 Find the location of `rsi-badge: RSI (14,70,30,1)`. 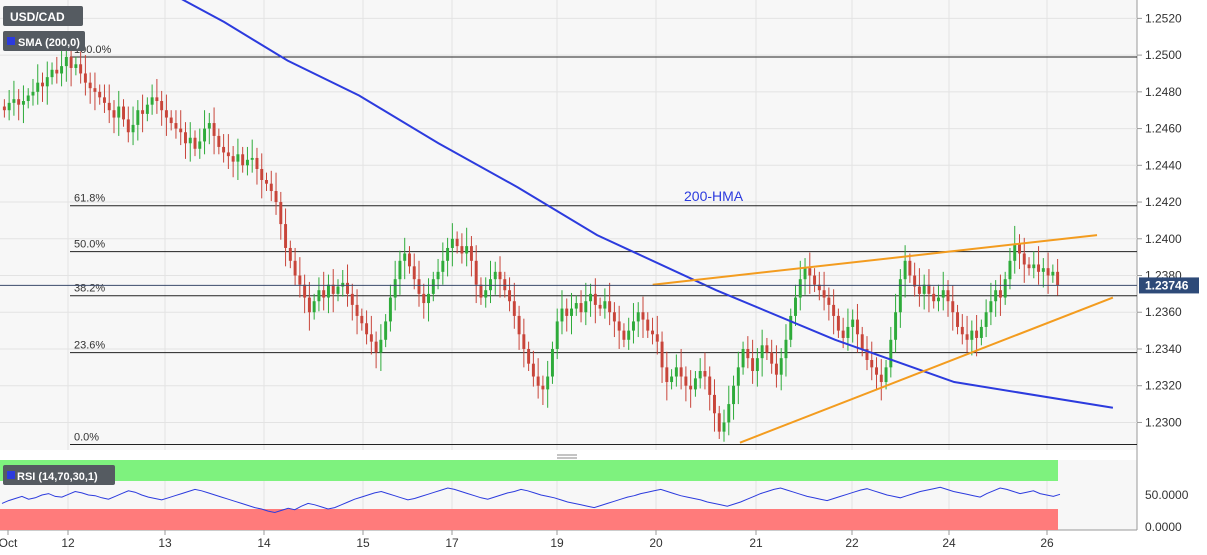

rsi-badge: RSI (14,70,30,1) is located at coordinates (59, 475).